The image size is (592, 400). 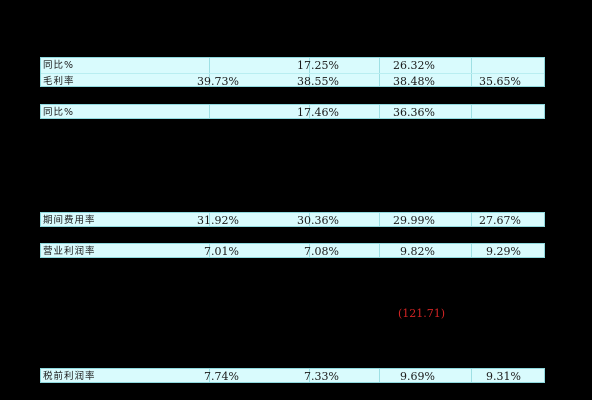 What do you see at coordinates (292, 111) in the screenshot?
I see `yoy-second-row: 同比% 17.46% 36.36%` at bounding box center [292, 111].